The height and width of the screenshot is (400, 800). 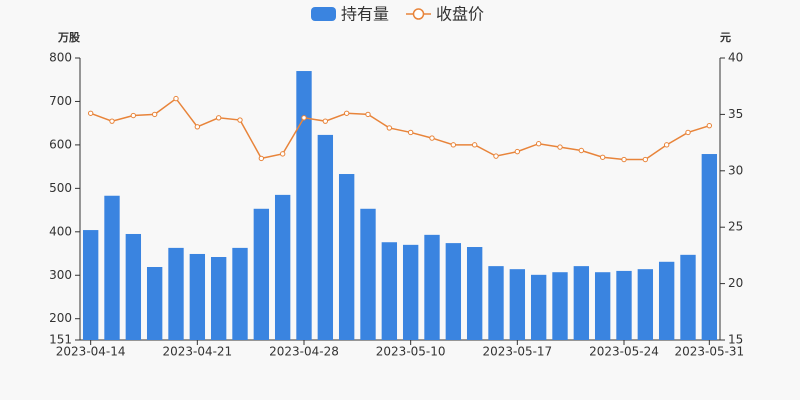 What do you see at coordinates (60, 231) in the screenshot?
I see `y-tick-label: 400` at bounding box center [60, 231].